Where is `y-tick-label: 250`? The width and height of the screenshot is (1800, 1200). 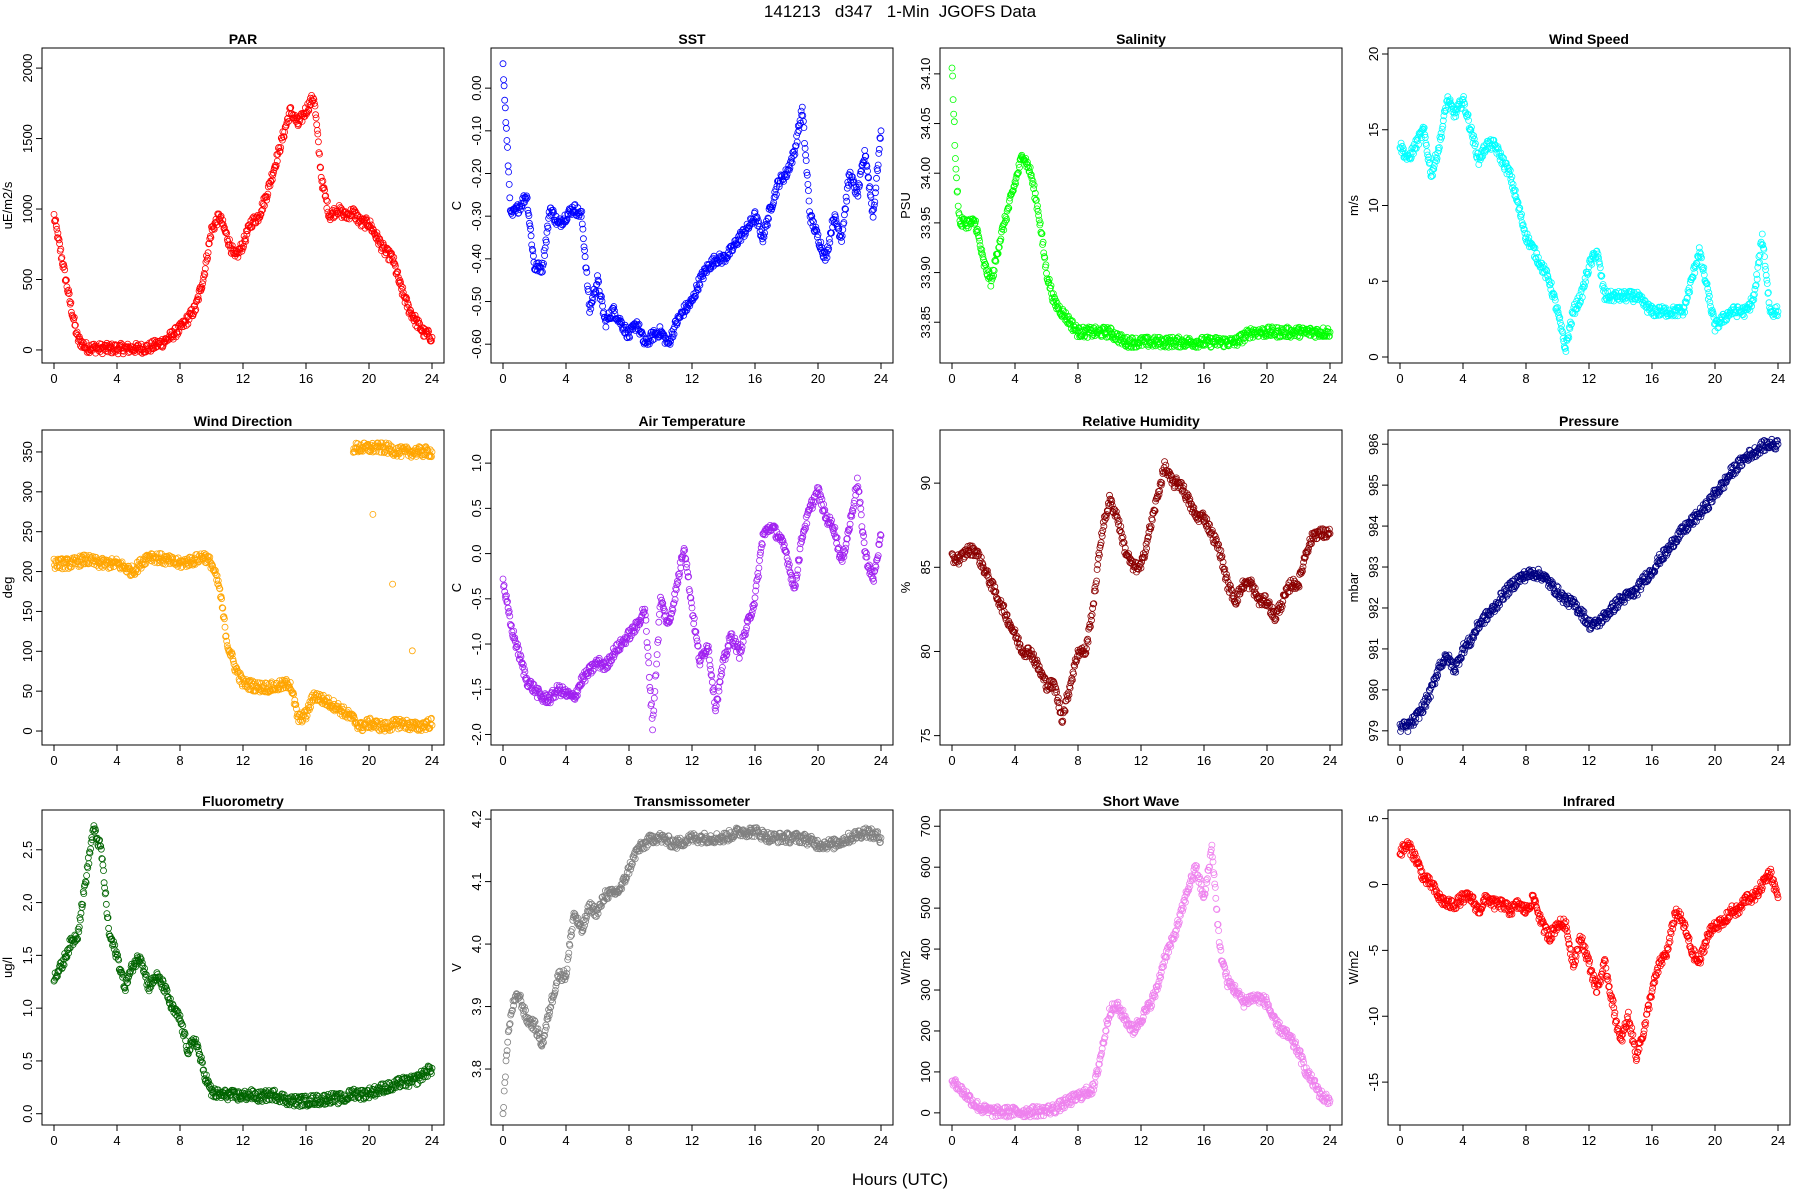
y-tick-label: 250 is located at coordinates (27, 532).